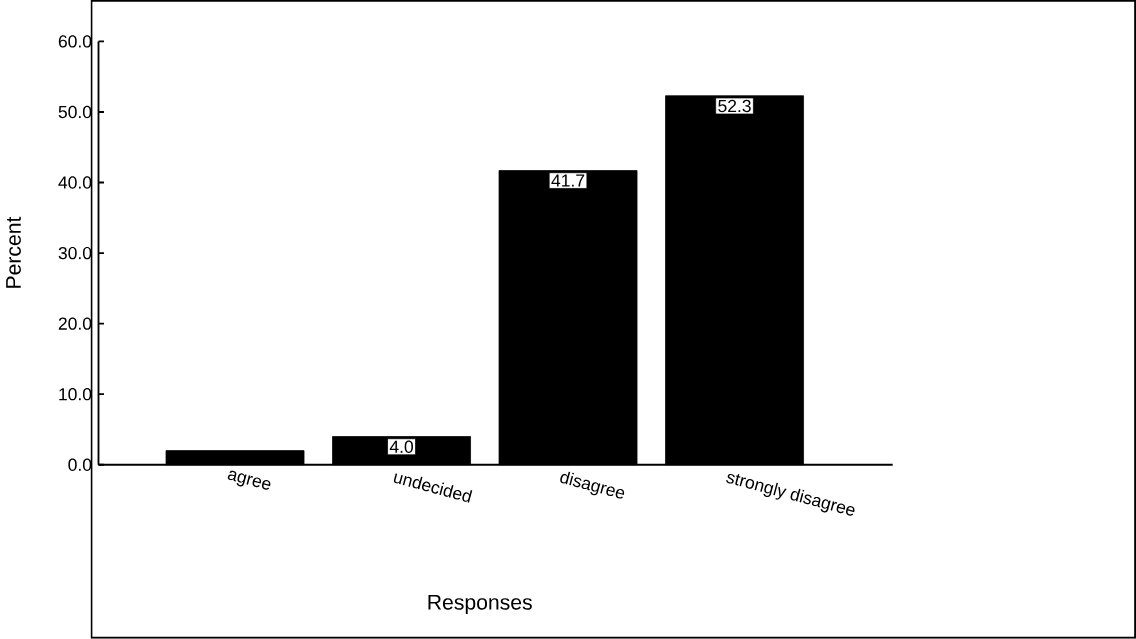 The width and height of the screenshot is (1136, 639). What do you see at coordinates (592, 485) in the screenshot?
I see `x-tick-label: disagree` at bounding box center [592, 485].